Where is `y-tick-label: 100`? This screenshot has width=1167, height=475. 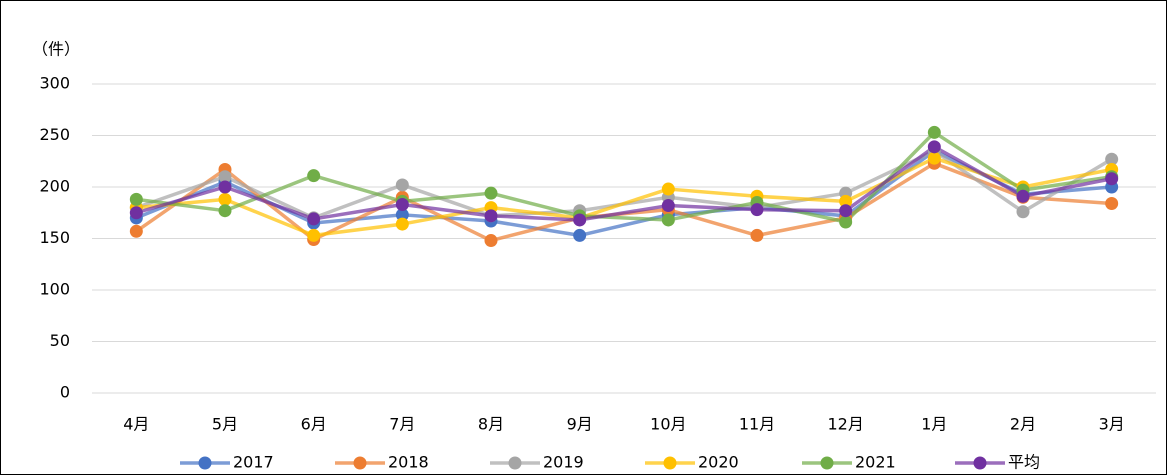 y-tick-label: 100 is located at coordinates (54, 289).